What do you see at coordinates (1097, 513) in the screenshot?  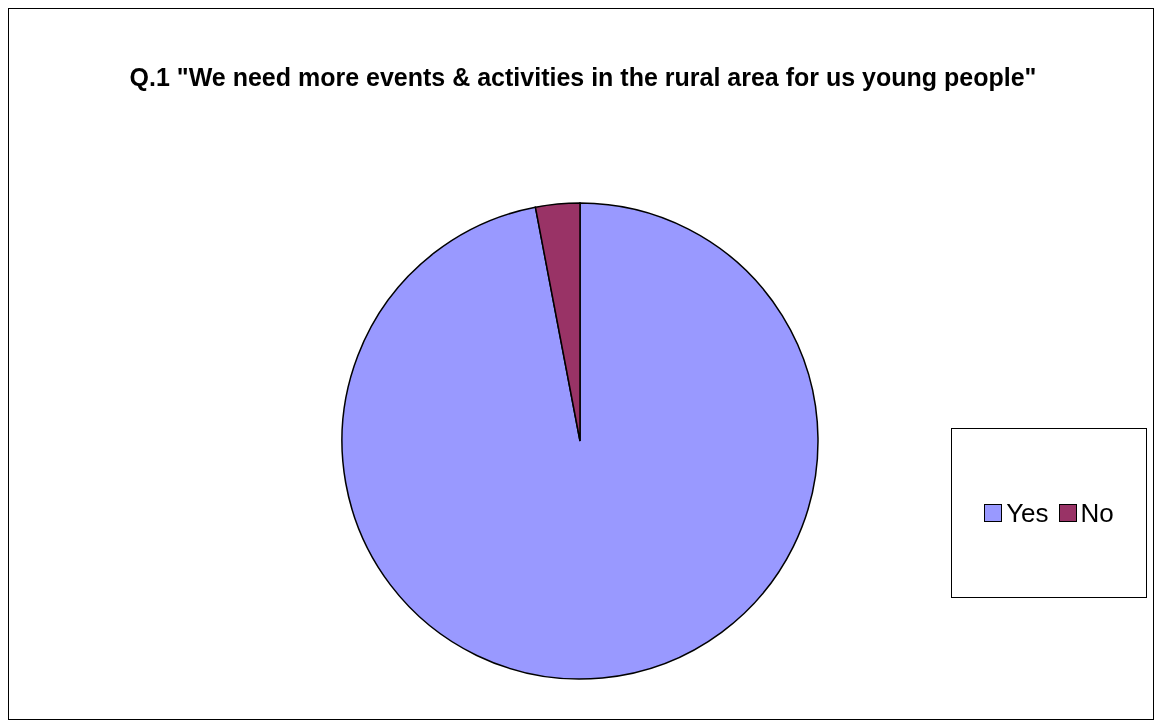 I see `legend-label: No` at bounding box center [1097, 513].